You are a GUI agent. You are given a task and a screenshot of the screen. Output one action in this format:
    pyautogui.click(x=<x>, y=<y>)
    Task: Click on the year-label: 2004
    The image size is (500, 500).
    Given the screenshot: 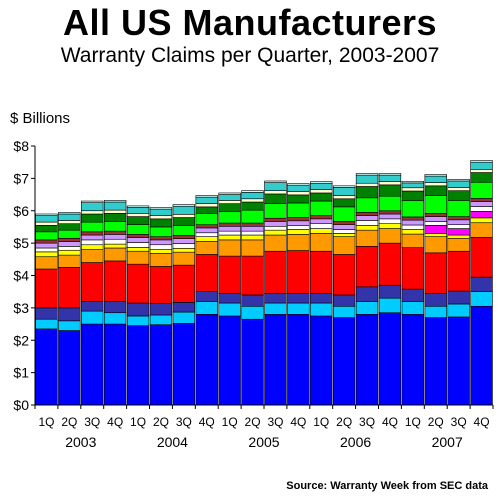 What is the action you would take?
    pyautogui.click(x=172, y=442)
    